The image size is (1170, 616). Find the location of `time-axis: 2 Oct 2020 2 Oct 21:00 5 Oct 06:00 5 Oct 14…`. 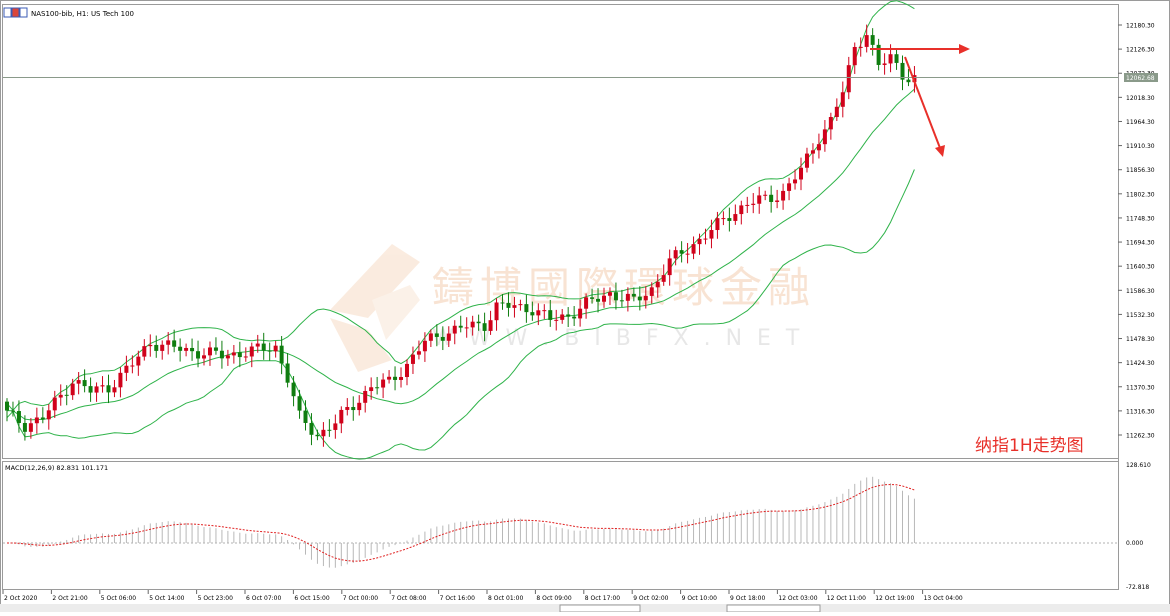

time-axis: 2 Oct 2020 2 Oct 21:00 5 Oct 06:00 5 Oct 14… is located at coordinates (482, 596).